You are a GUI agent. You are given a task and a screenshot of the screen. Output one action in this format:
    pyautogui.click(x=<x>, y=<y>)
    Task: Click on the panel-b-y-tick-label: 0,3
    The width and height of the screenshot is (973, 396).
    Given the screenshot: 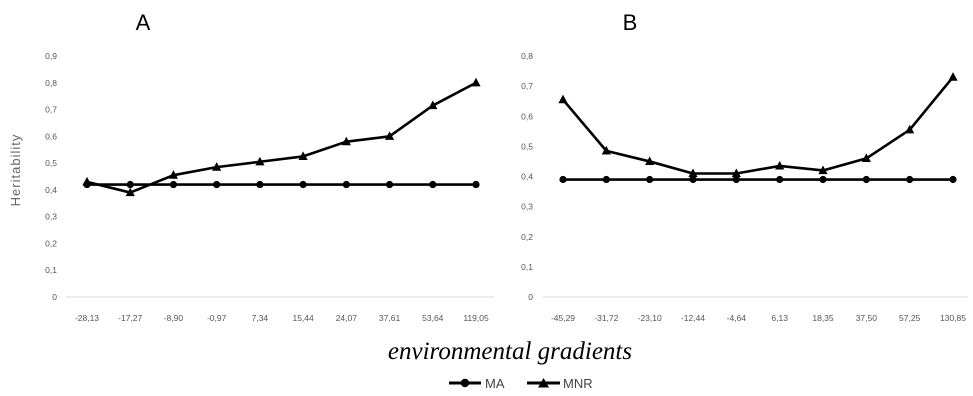 What is the action you would take?
    pyautogui.click(x=527, y=207)
    